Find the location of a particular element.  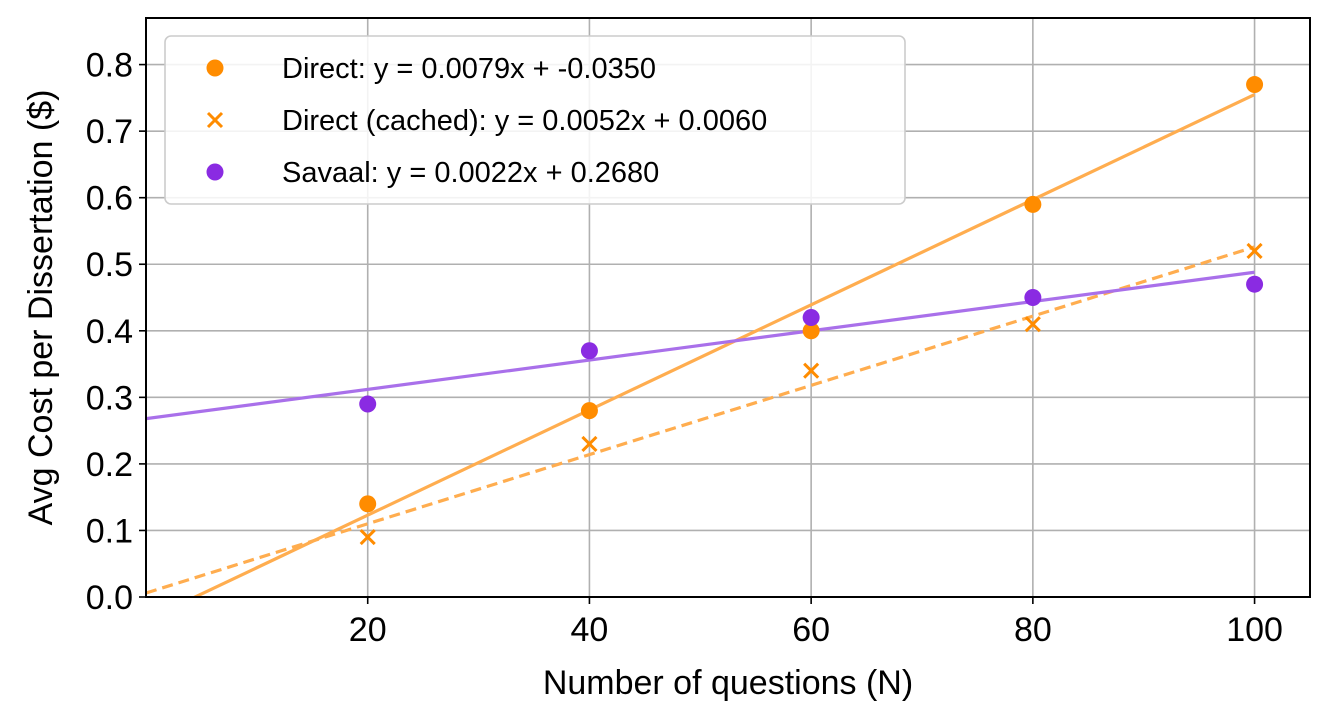

x-tick-label: 60 is located at coordinates (811, 630).